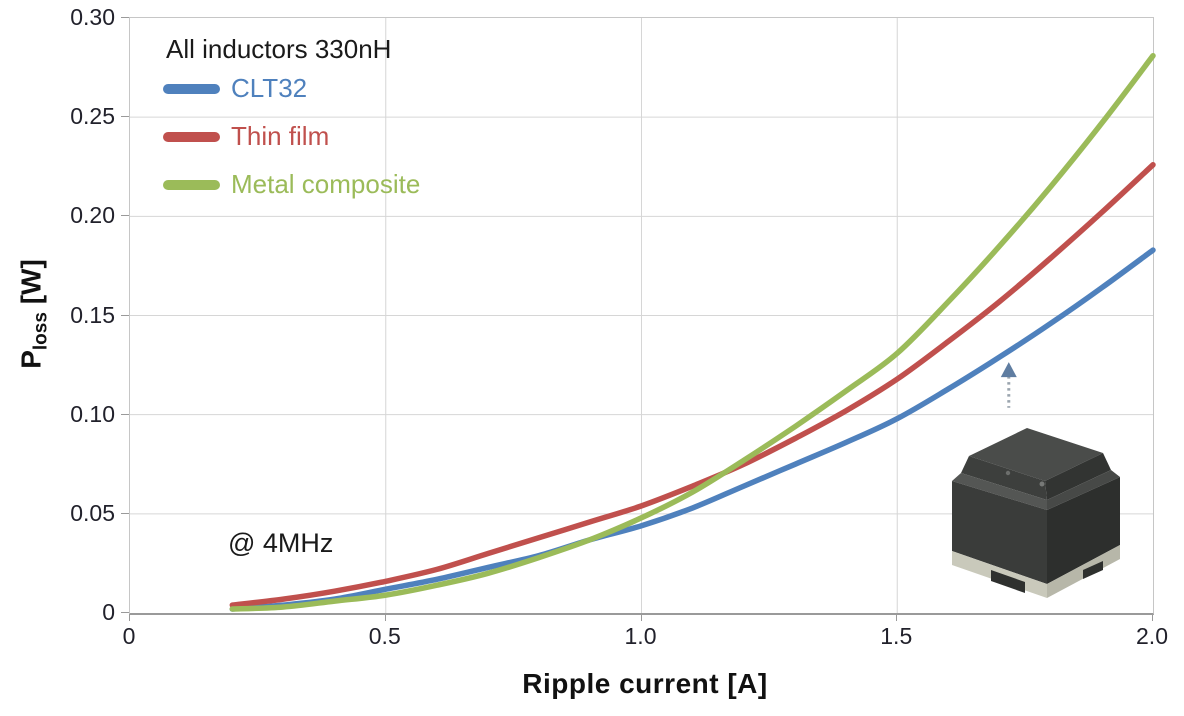  I want to click on y-tick-label: 0.30, so click(92, 17).